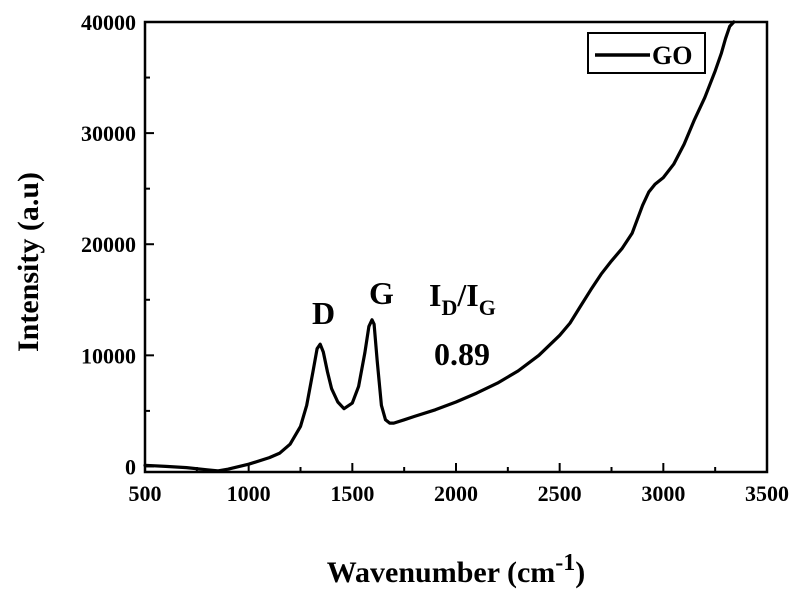  I want to click on y-tick-label: 0, so click(130, 466).